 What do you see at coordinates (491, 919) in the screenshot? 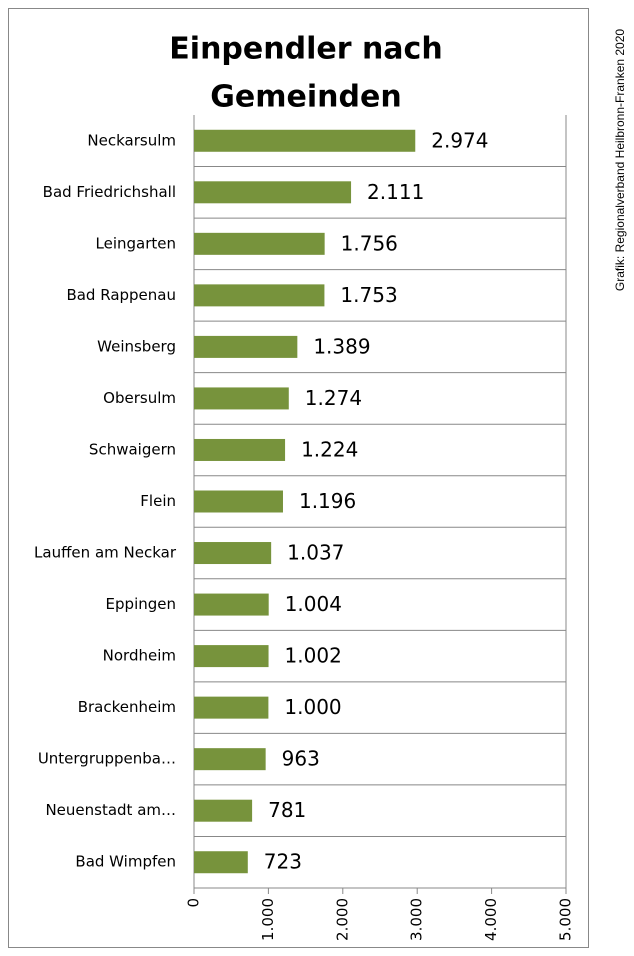
I see `x-tick-label: 4.000` at bounding box center [491, 919].